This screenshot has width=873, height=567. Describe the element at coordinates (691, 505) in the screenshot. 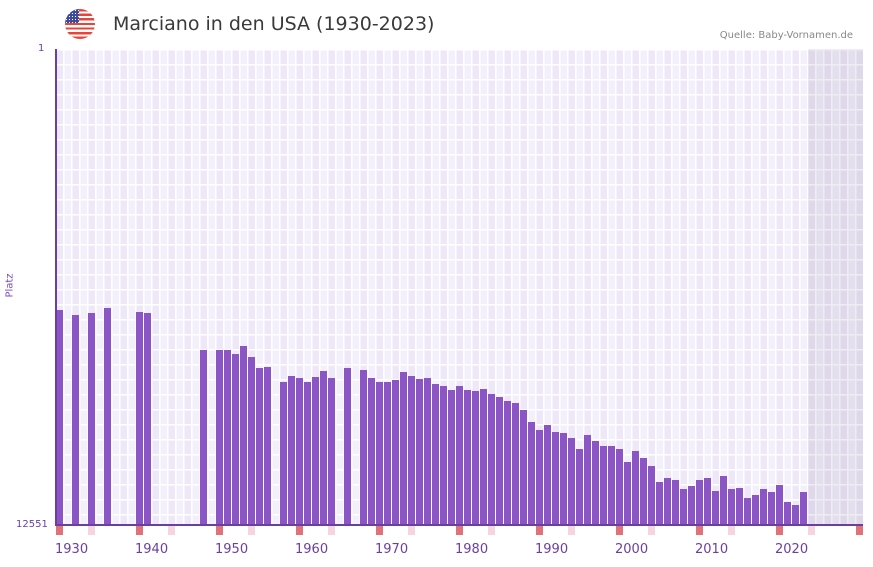

I see `bar-2009` at that location.